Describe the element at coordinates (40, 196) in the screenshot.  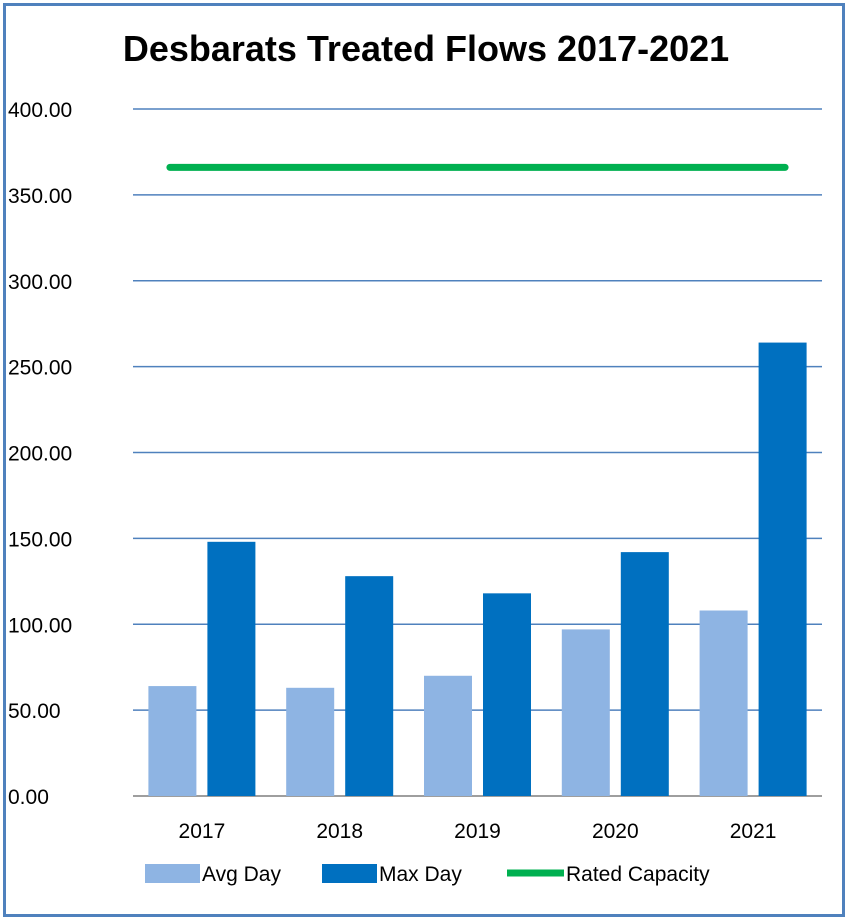
I see `y-tick-label: 350.00` at that location.